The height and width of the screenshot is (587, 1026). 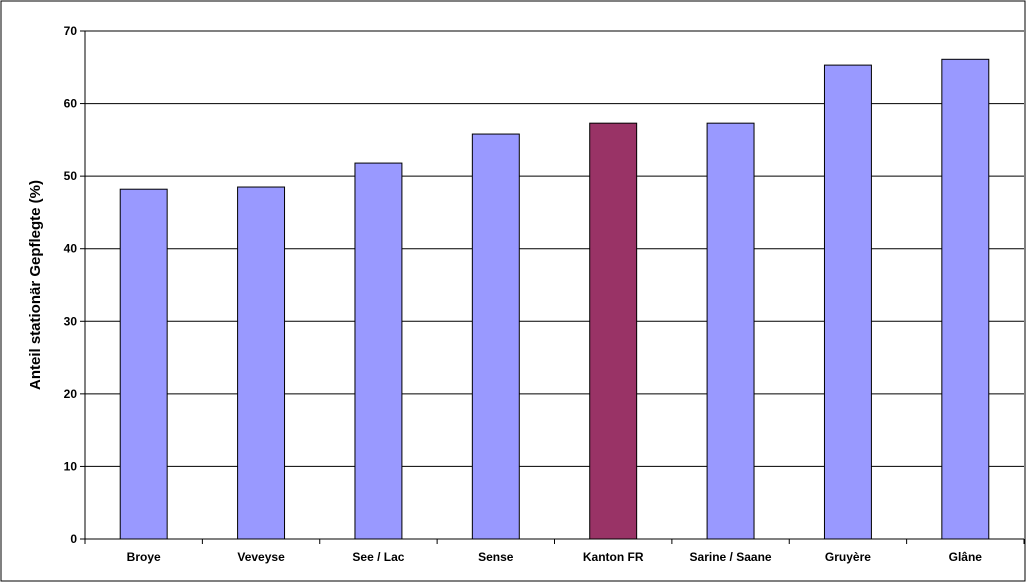 What do you see at coordinates (71, 31) in the screenshot?
I see `y-tick-label: 70` at bounding box center [71, 31].